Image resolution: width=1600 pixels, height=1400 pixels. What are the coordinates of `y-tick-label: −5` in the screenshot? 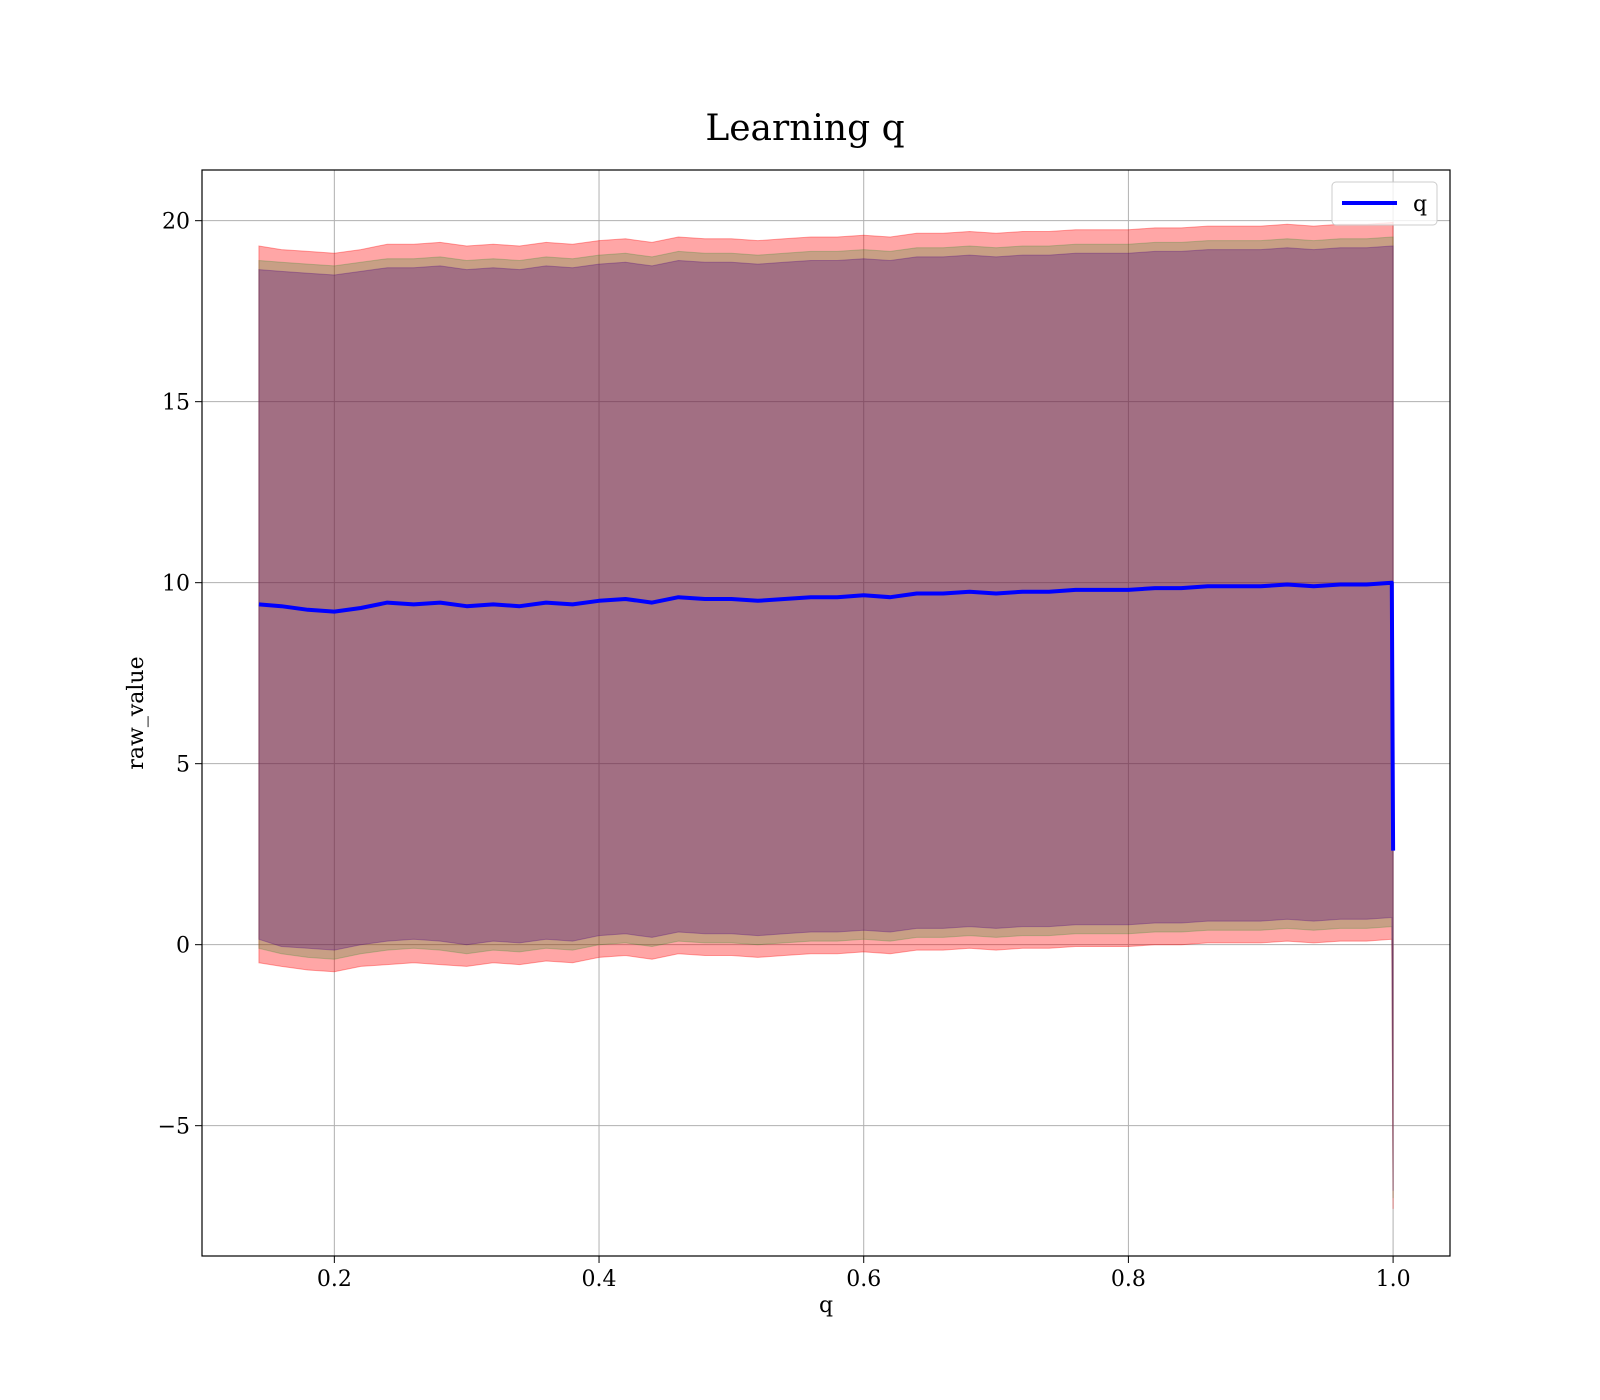 It's located at (174, 1127).